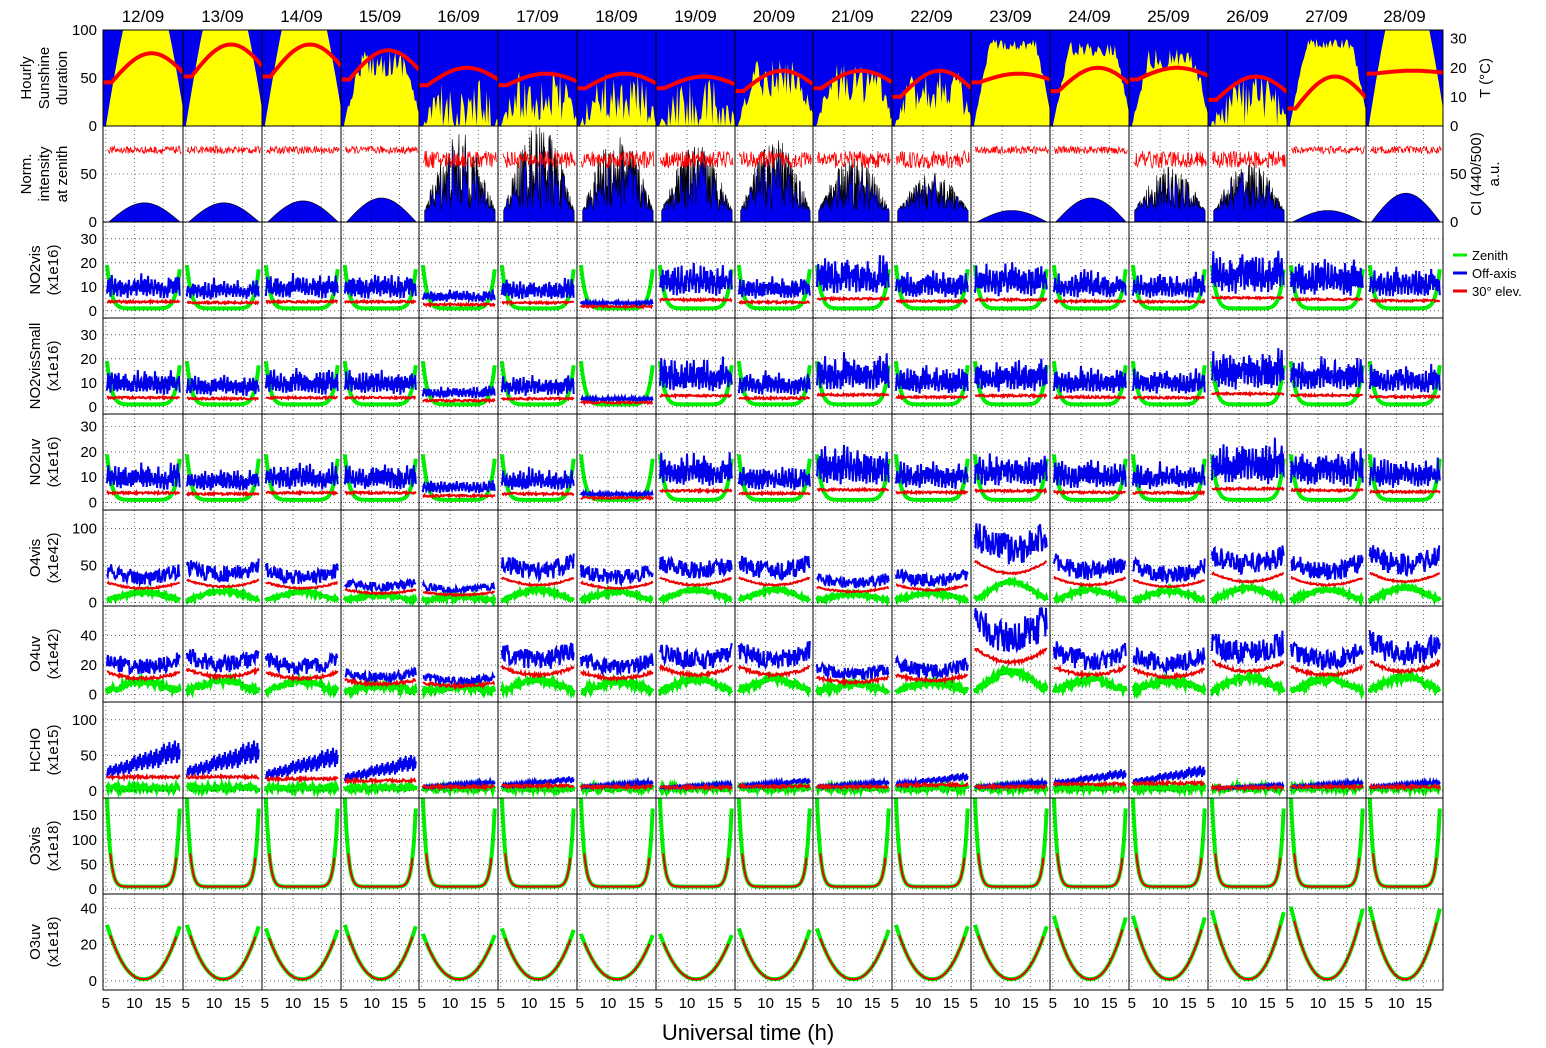 Image resolution: width=1546 pixels, height=1048 pixels. Describe the element at coordinates (1247, 846) in the screenshot. I see `panel-r8-c14` at that location.